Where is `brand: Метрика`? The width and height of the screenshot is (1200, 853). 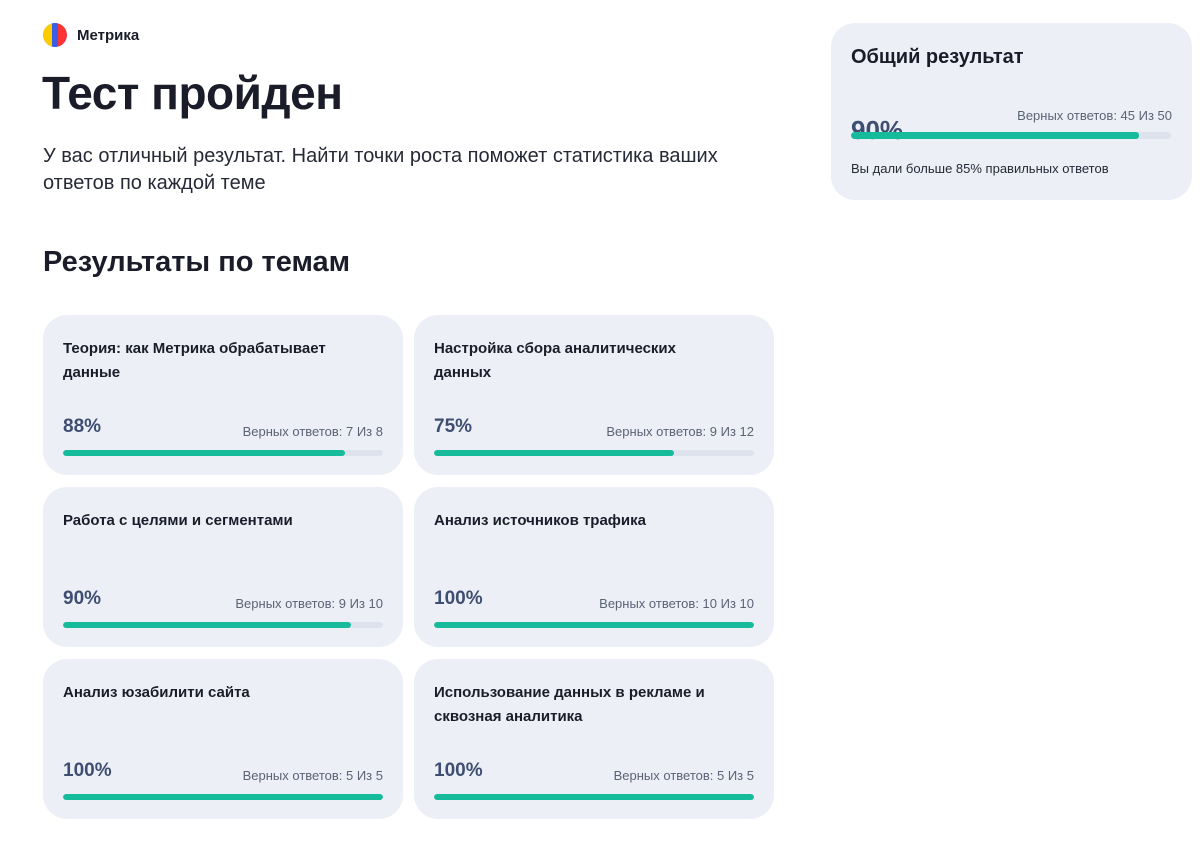
brand: Метрика is located at coordinates (91, 35).